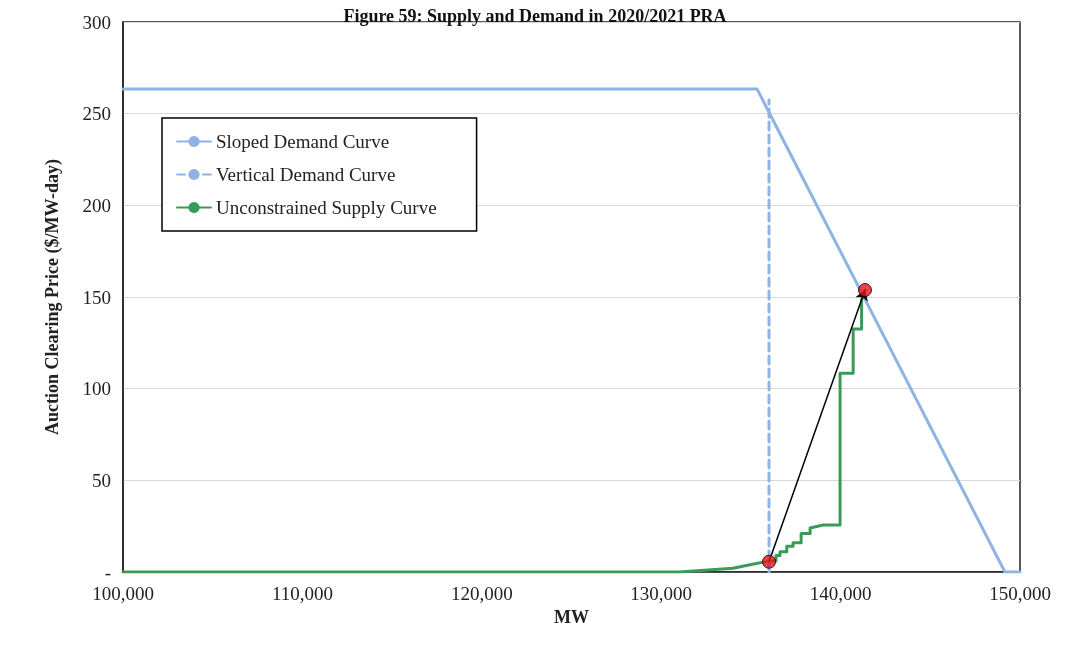 This screenshot has height=651, width=1070. Describe the element at coordinates (101, 480) in the screenshot. I see `y-tick-label: 50` at that location.